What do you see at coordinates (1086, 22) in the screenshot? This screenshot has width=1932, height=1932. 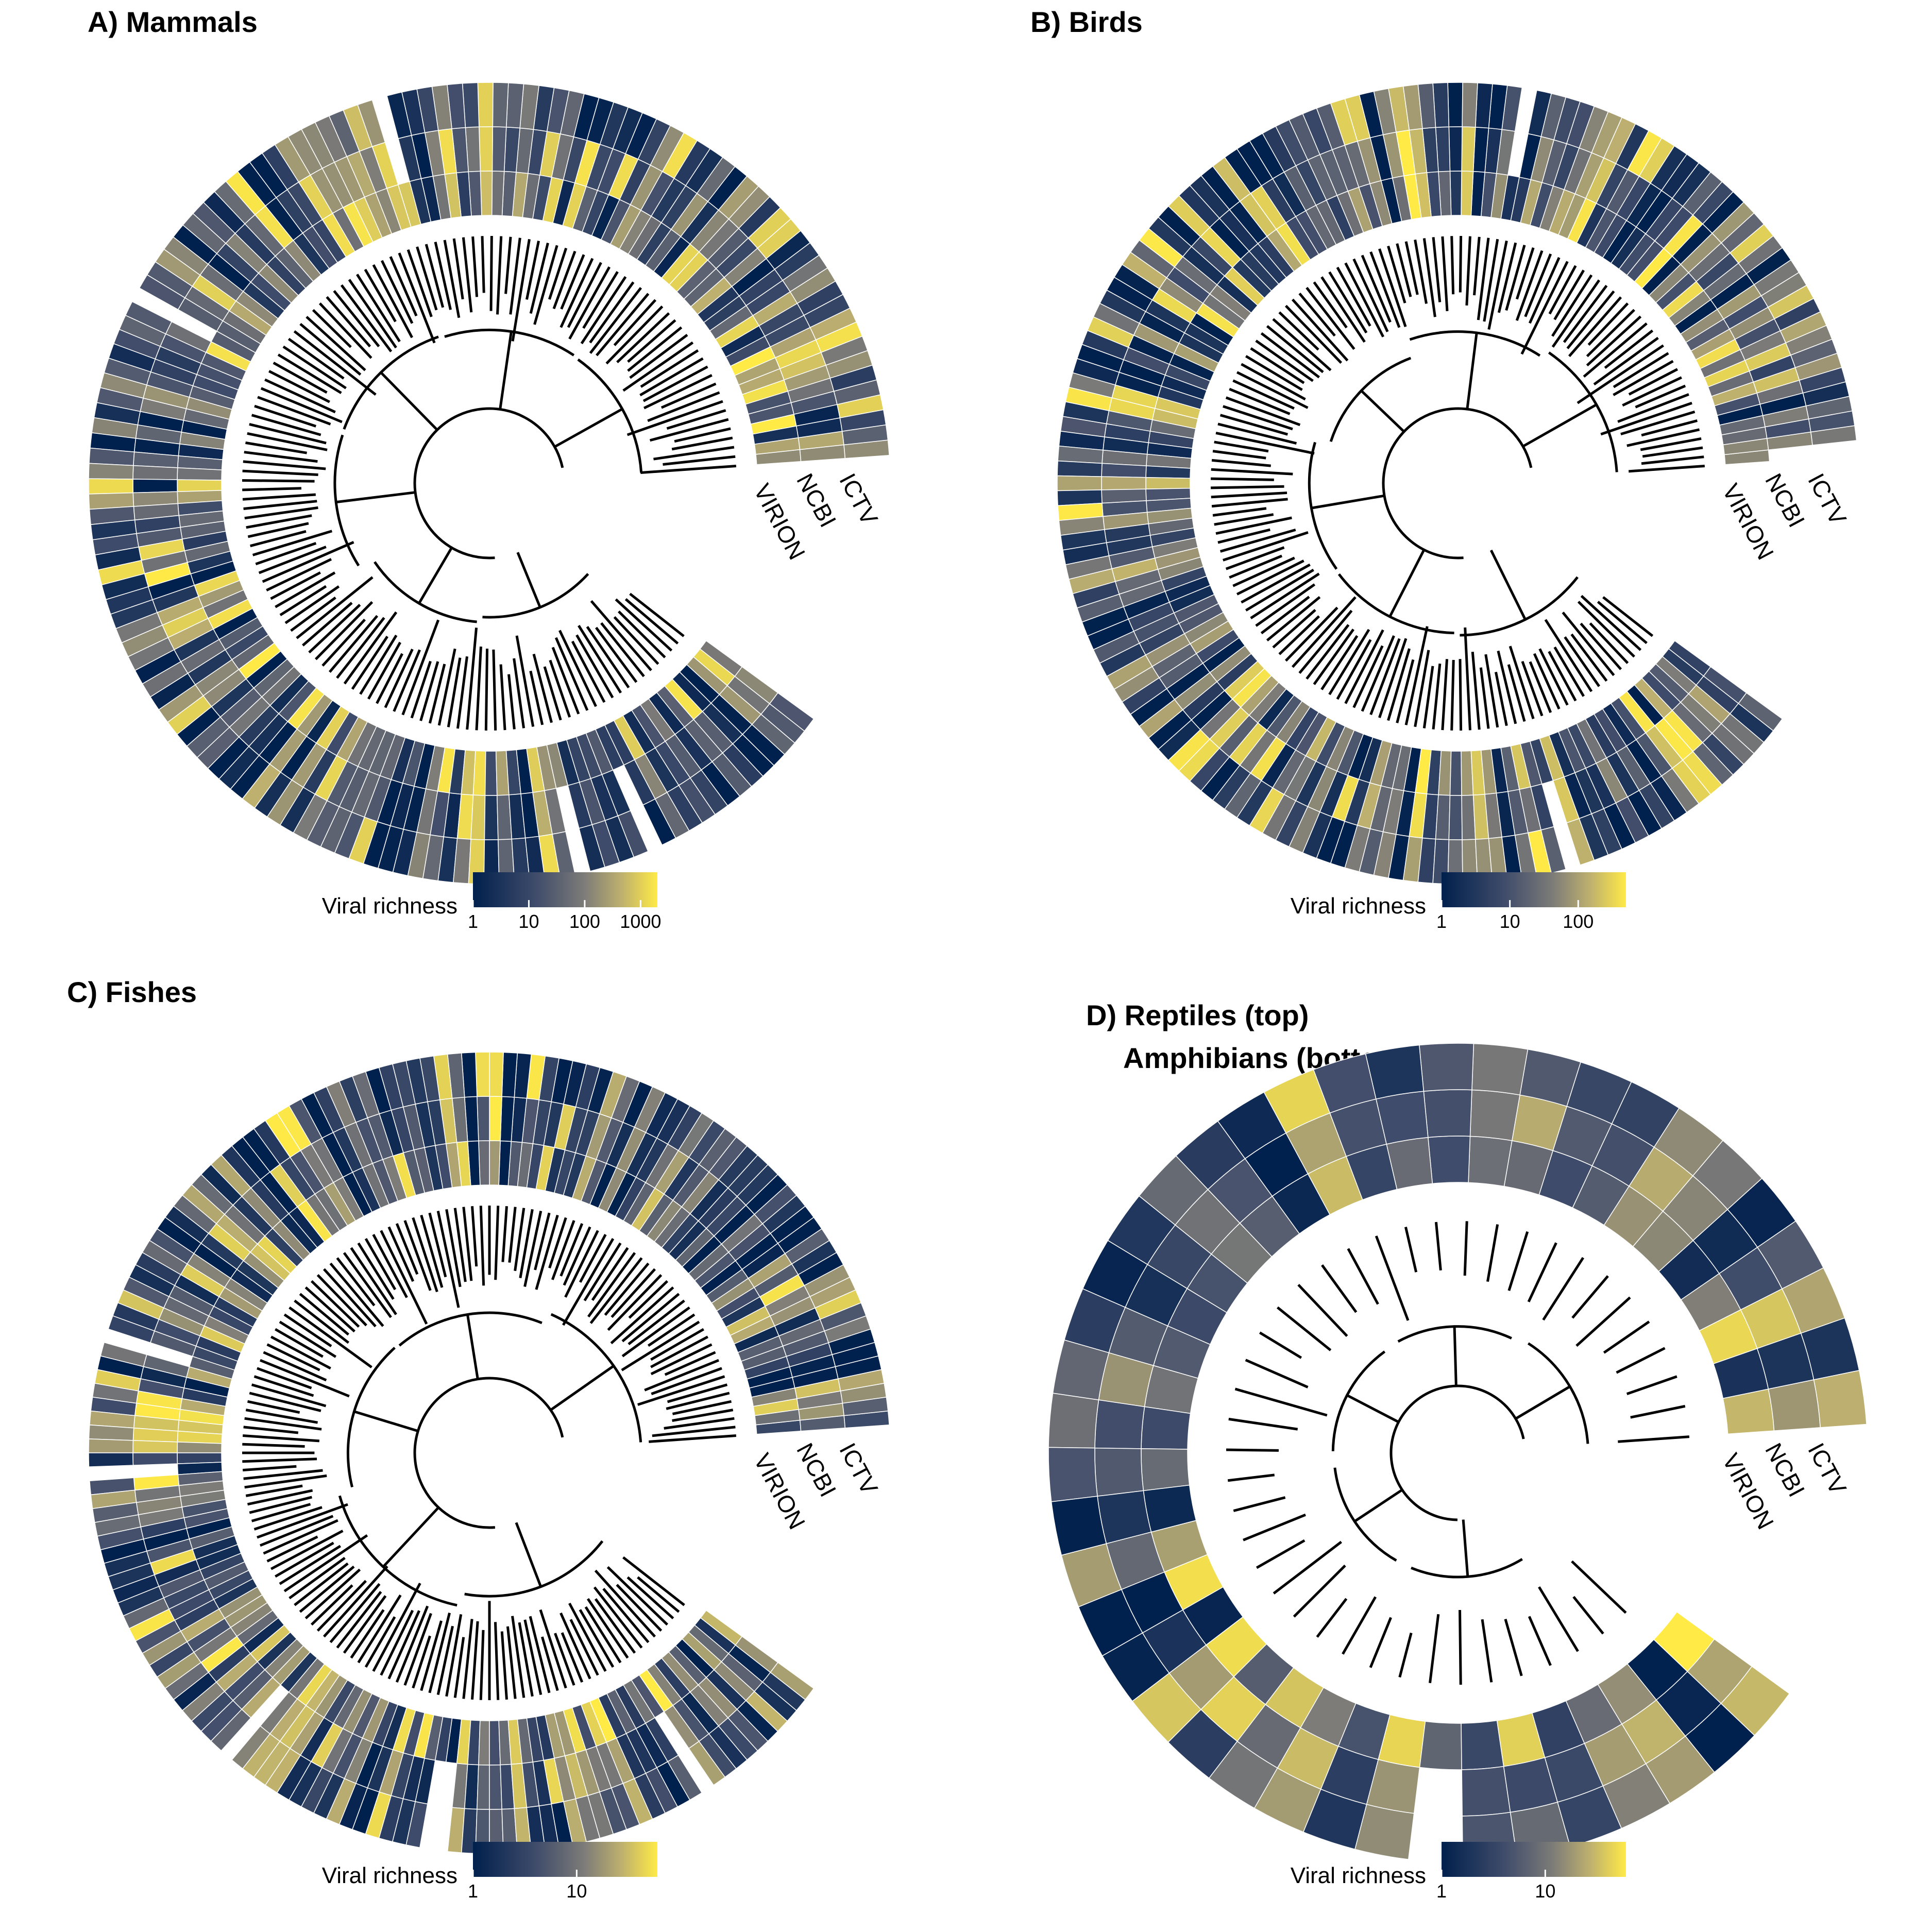 I see `panel-title-birds: B) Birds` at bounding box center [1086, 22].